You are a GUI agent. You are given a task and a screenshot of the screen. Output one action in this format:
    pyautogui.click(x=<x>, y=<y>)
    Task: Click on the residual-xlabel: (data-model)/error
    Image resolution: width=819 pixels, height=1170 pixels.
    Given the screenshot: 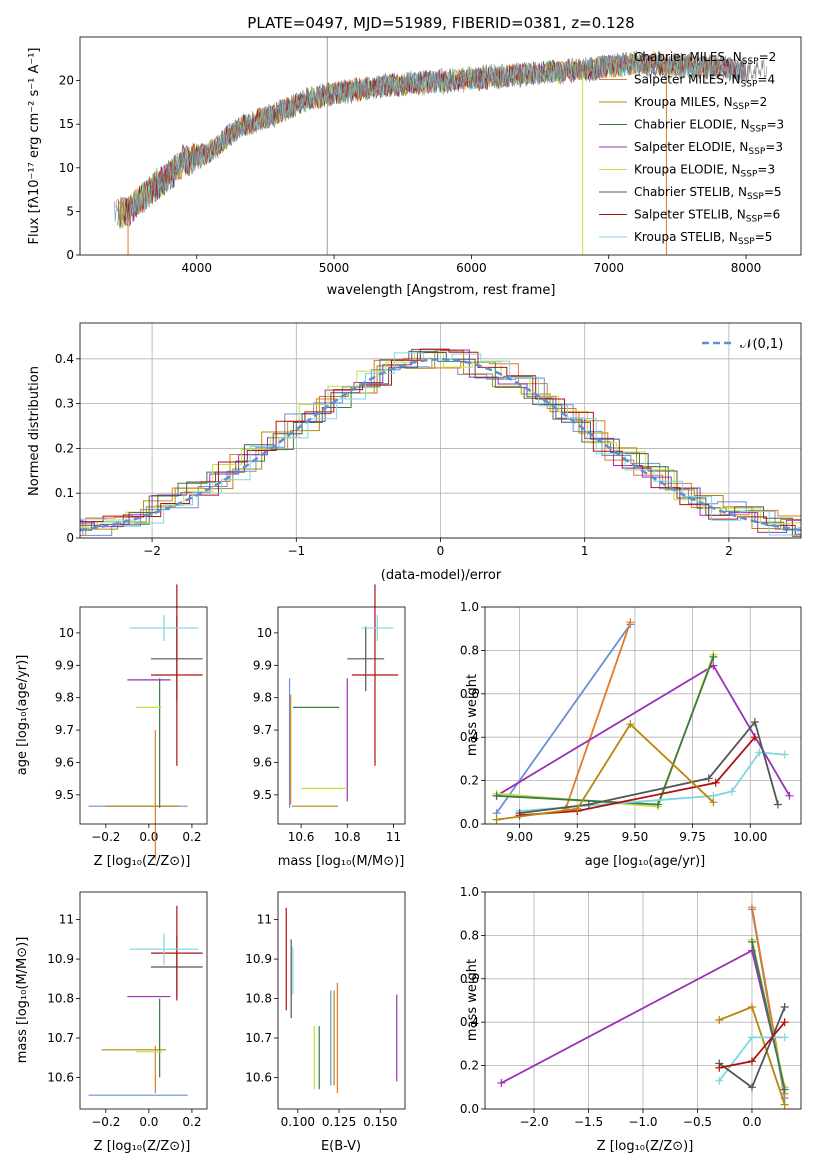 What is the action you would take?
    pyautogui.click(x=441, y=575)
    